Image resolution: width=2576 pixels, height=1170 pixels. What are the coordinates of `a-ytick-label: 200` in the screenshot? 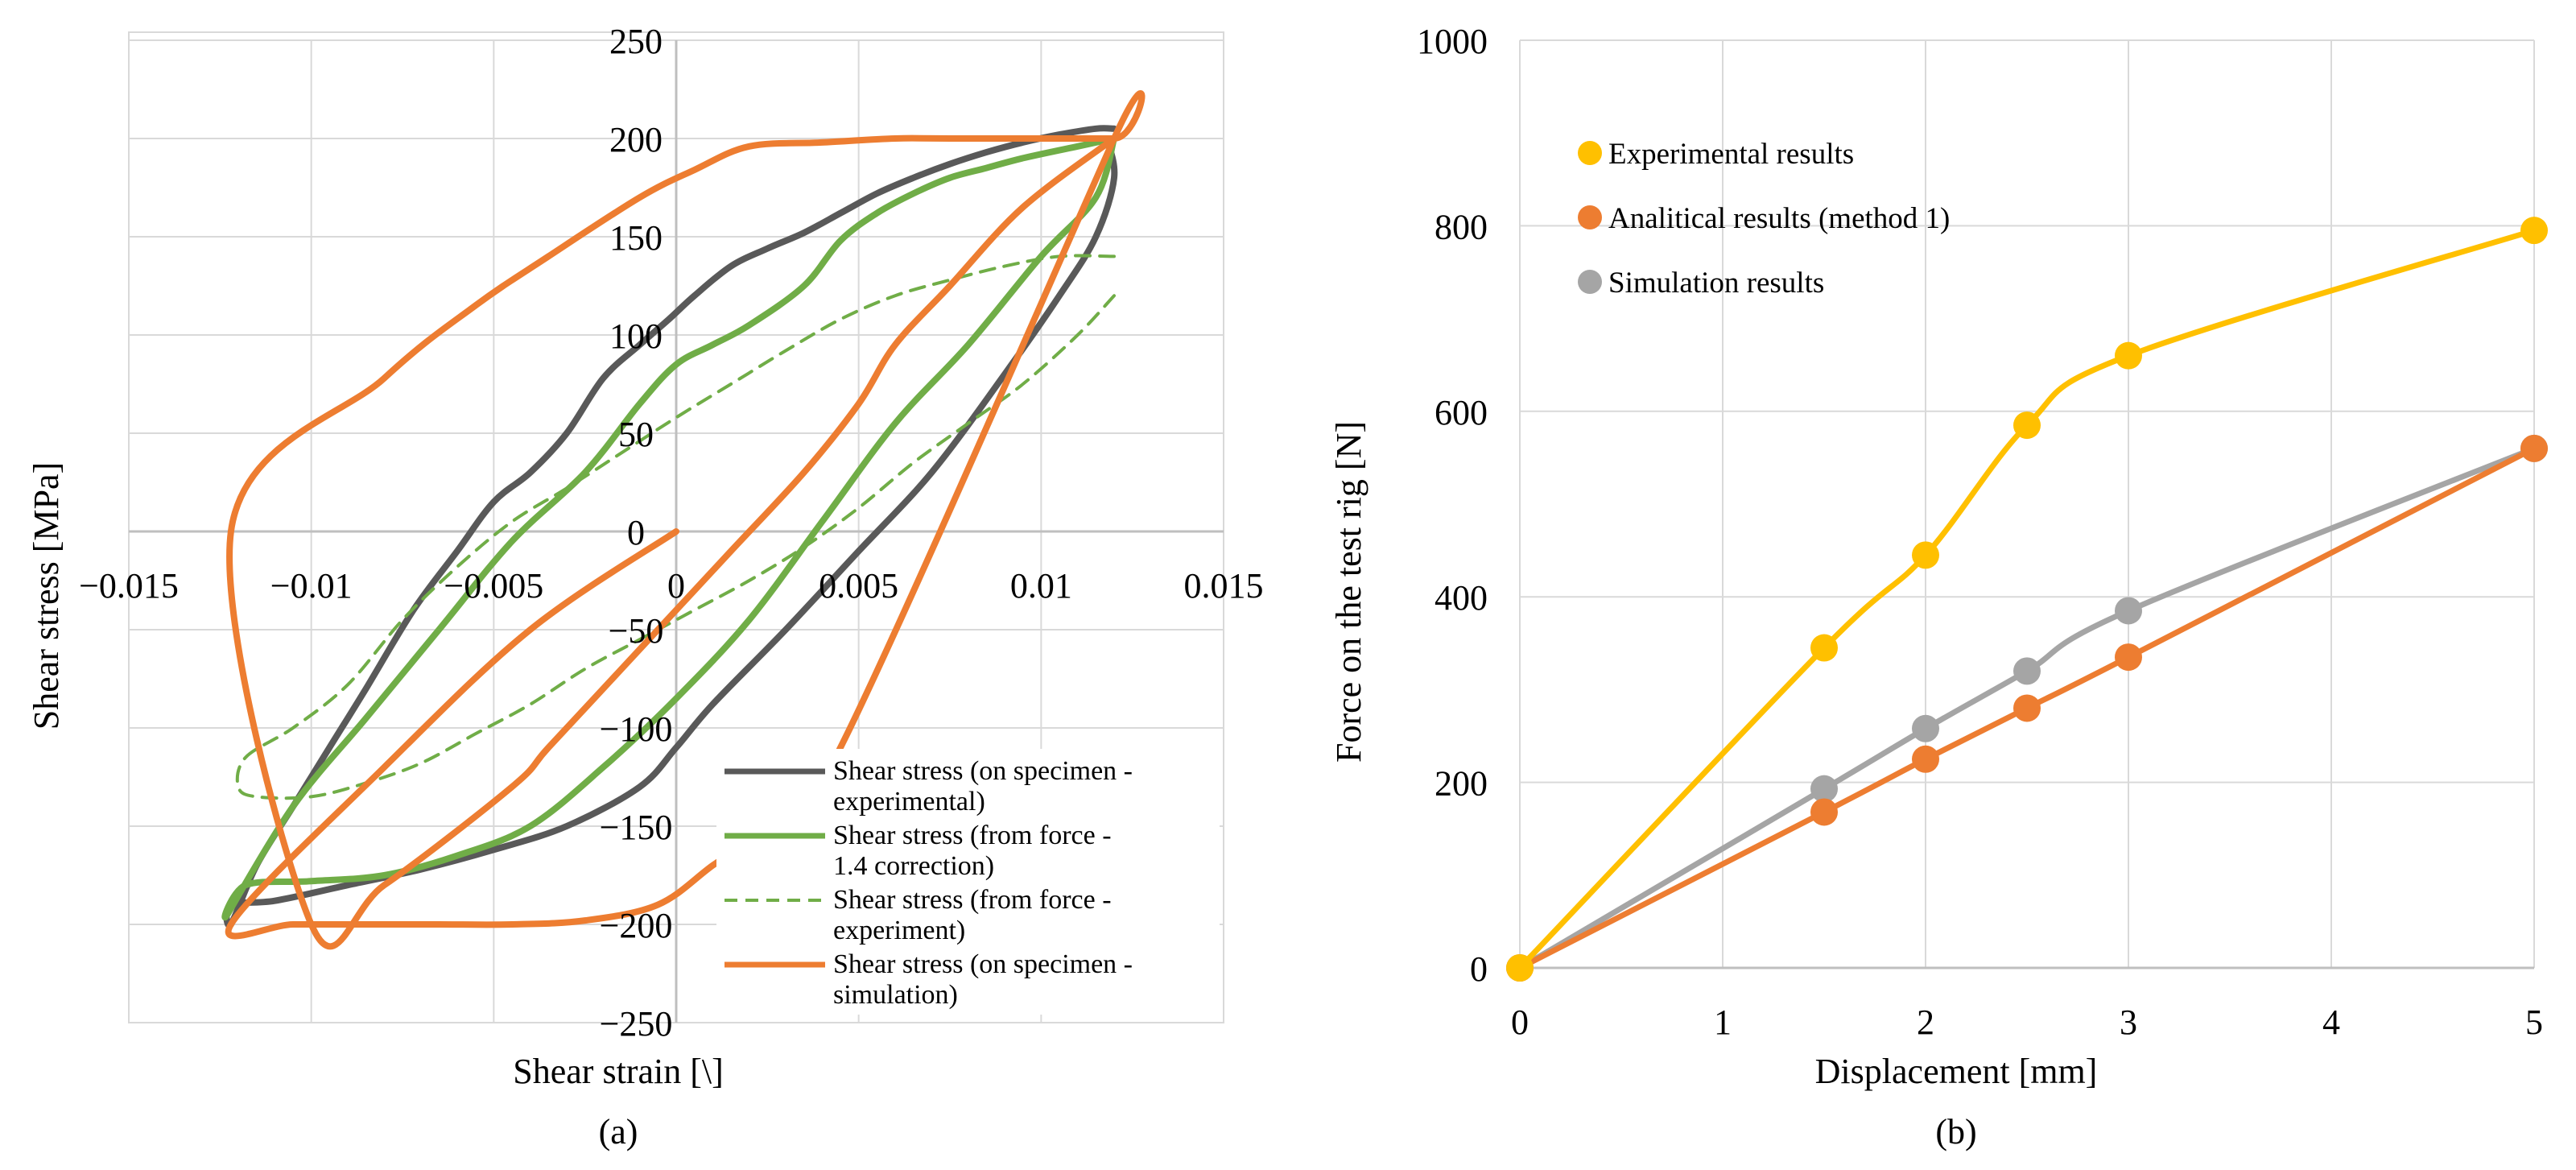 It's located at (636, 139).